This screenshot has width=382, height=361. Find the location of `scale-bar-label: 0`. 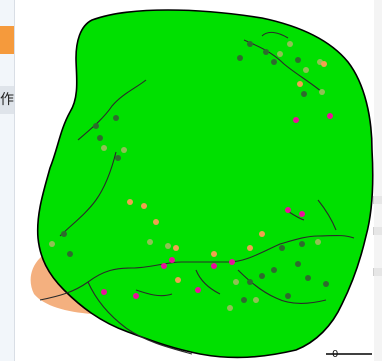

scale-bar-label: 0 is located at coordinates (335, 354).